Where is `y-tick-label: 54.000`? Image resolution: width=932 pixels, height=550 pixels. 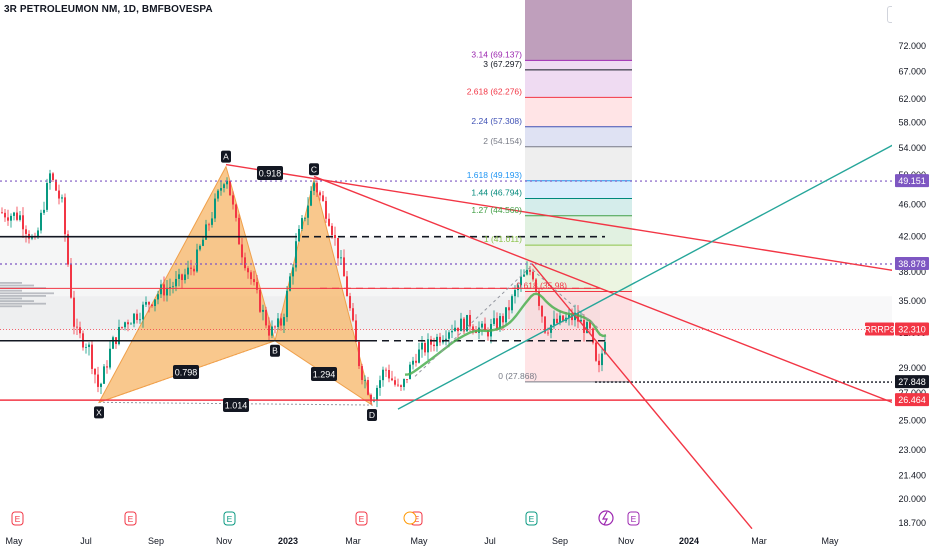
y-tick-label: 54.000 is located at coordinates (912, 148).